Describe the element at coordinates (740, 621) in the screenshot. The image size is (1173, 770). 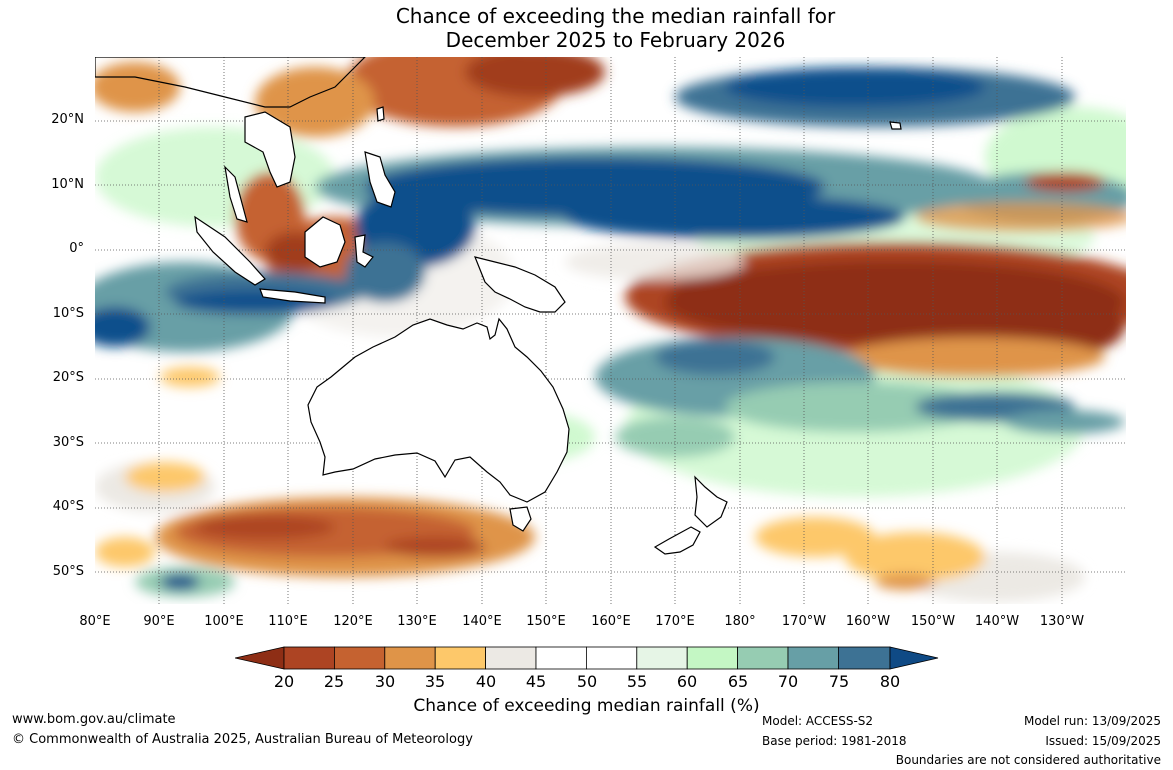
I see `lon-label-180: 180°` at that location.